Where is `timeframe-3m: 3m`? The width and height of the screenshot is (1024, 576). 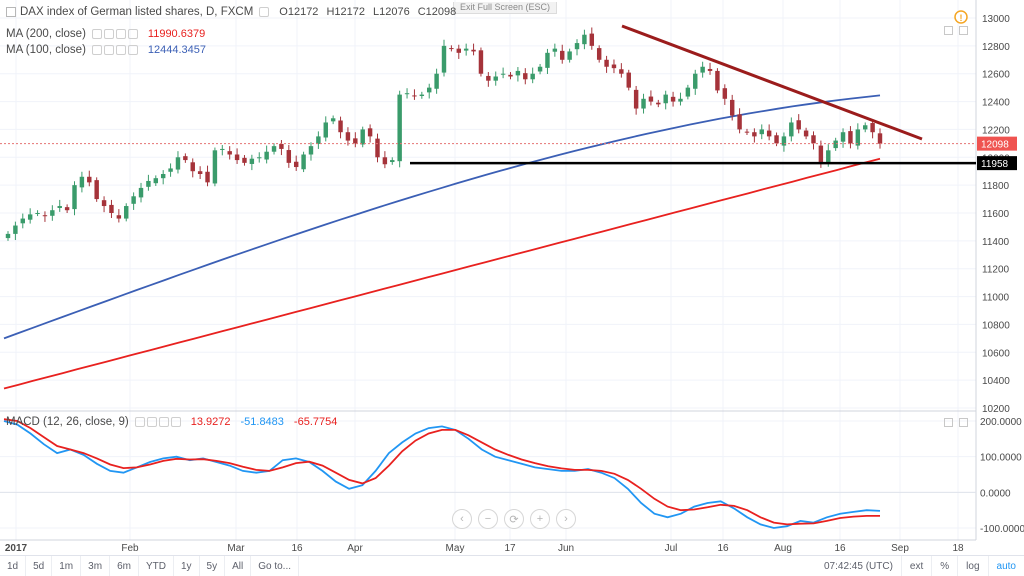
timeframe-3m: 3m is located at coordinates (96, 565).